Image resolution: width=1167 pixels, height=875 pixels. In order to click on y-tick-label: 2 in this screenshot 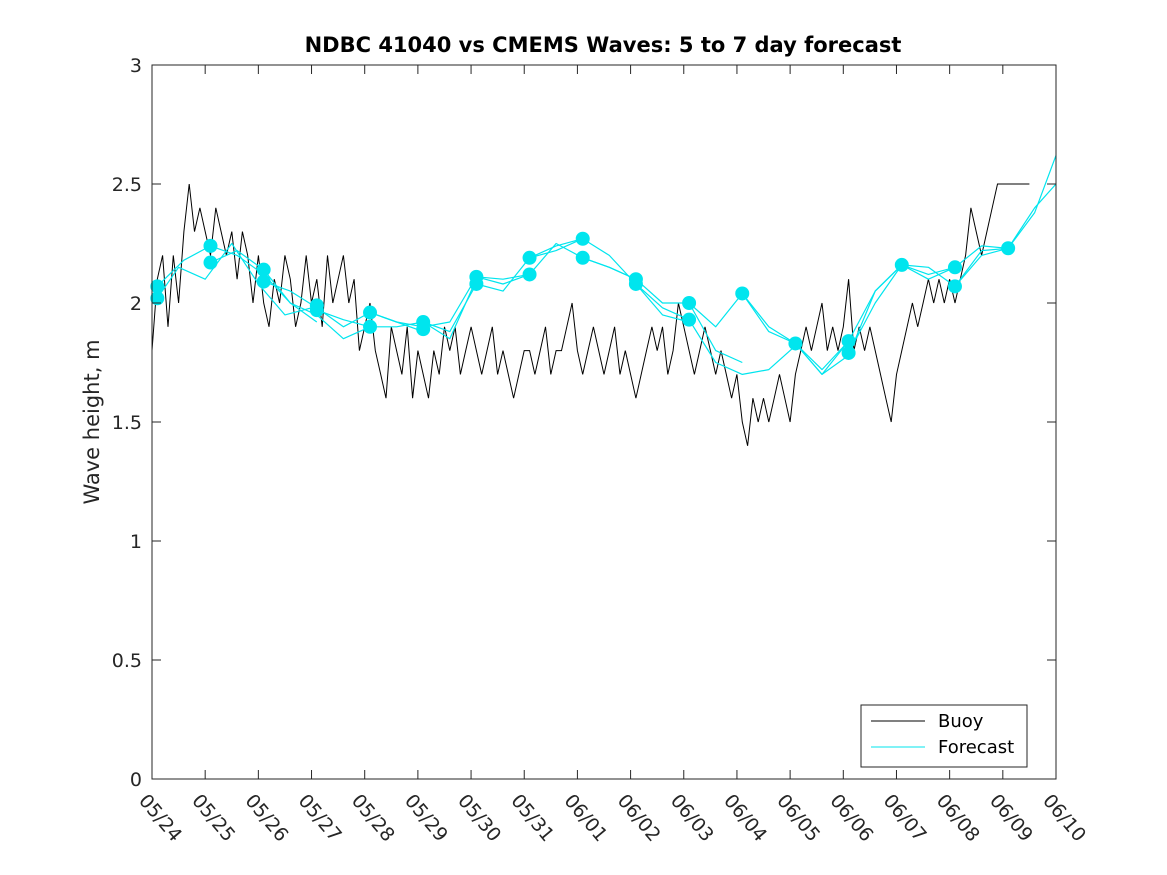, I will do `click(136, 304)`.